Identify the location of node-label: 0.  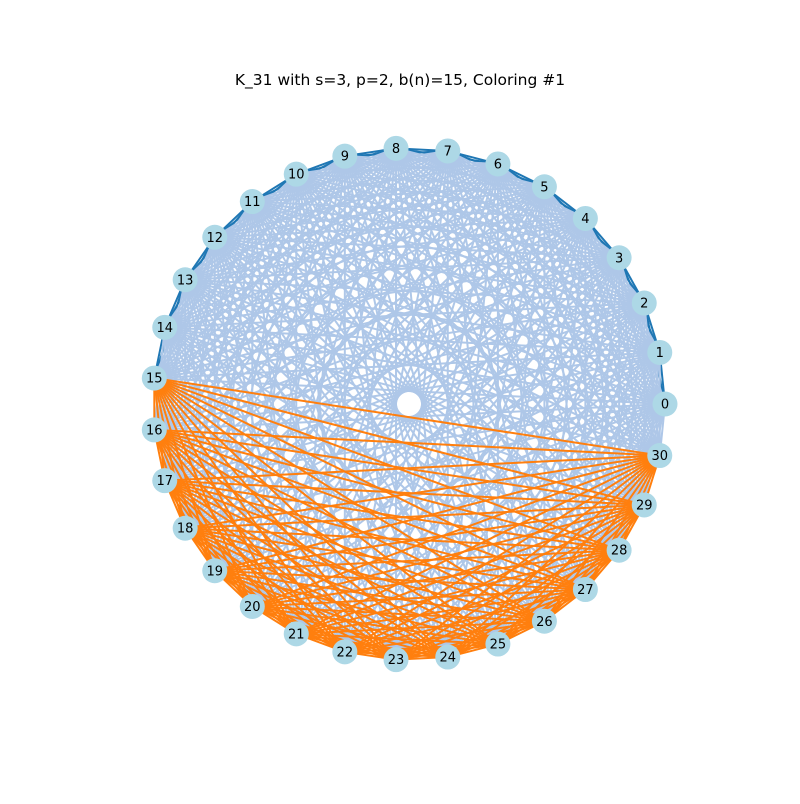
(665, 405).